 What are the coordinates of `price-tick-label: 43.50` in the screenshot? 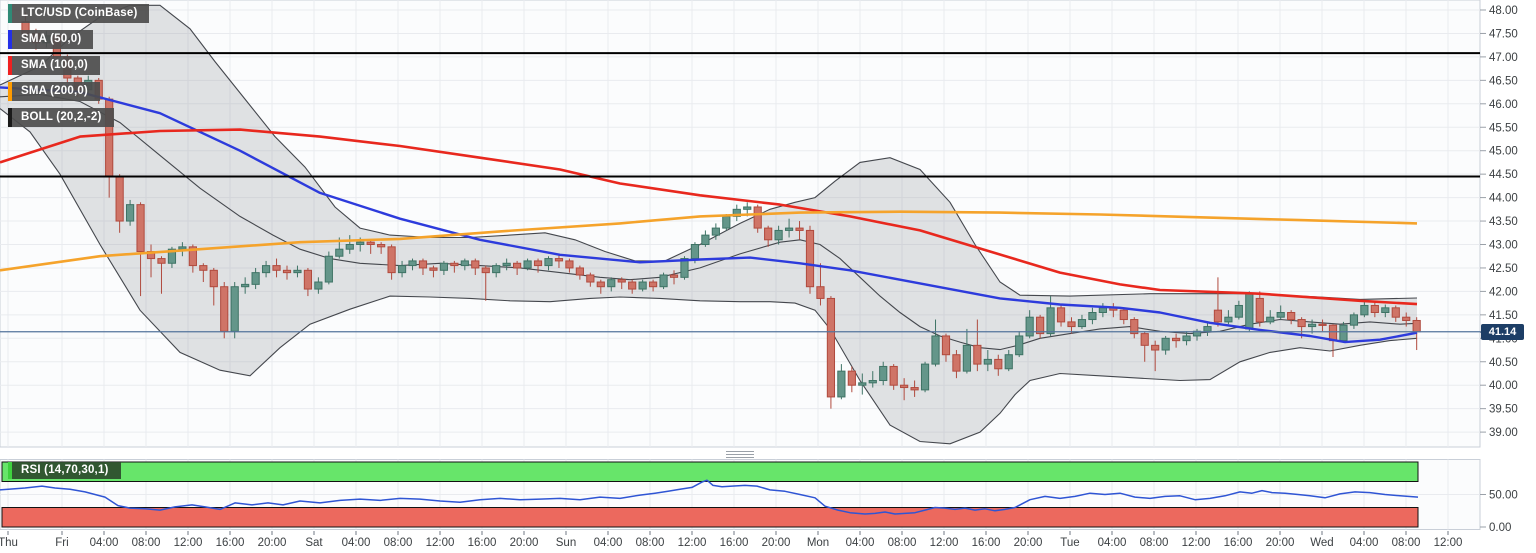 It's located at (1503, 222).